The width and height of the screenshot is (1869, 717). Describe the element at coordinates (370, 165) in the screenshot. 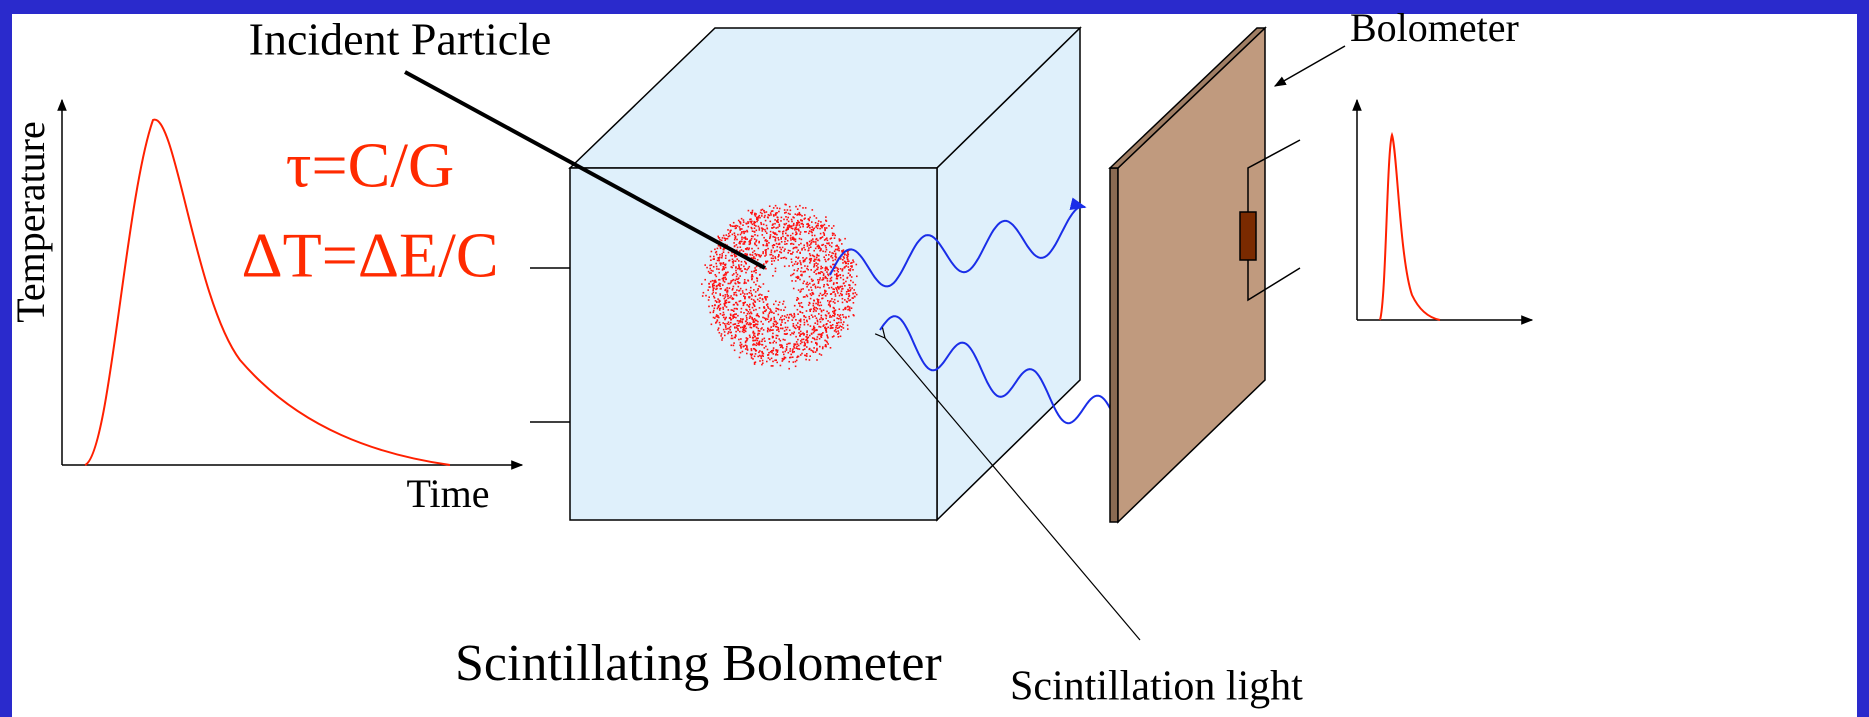

I see `equation: τ=C/G` at that location.